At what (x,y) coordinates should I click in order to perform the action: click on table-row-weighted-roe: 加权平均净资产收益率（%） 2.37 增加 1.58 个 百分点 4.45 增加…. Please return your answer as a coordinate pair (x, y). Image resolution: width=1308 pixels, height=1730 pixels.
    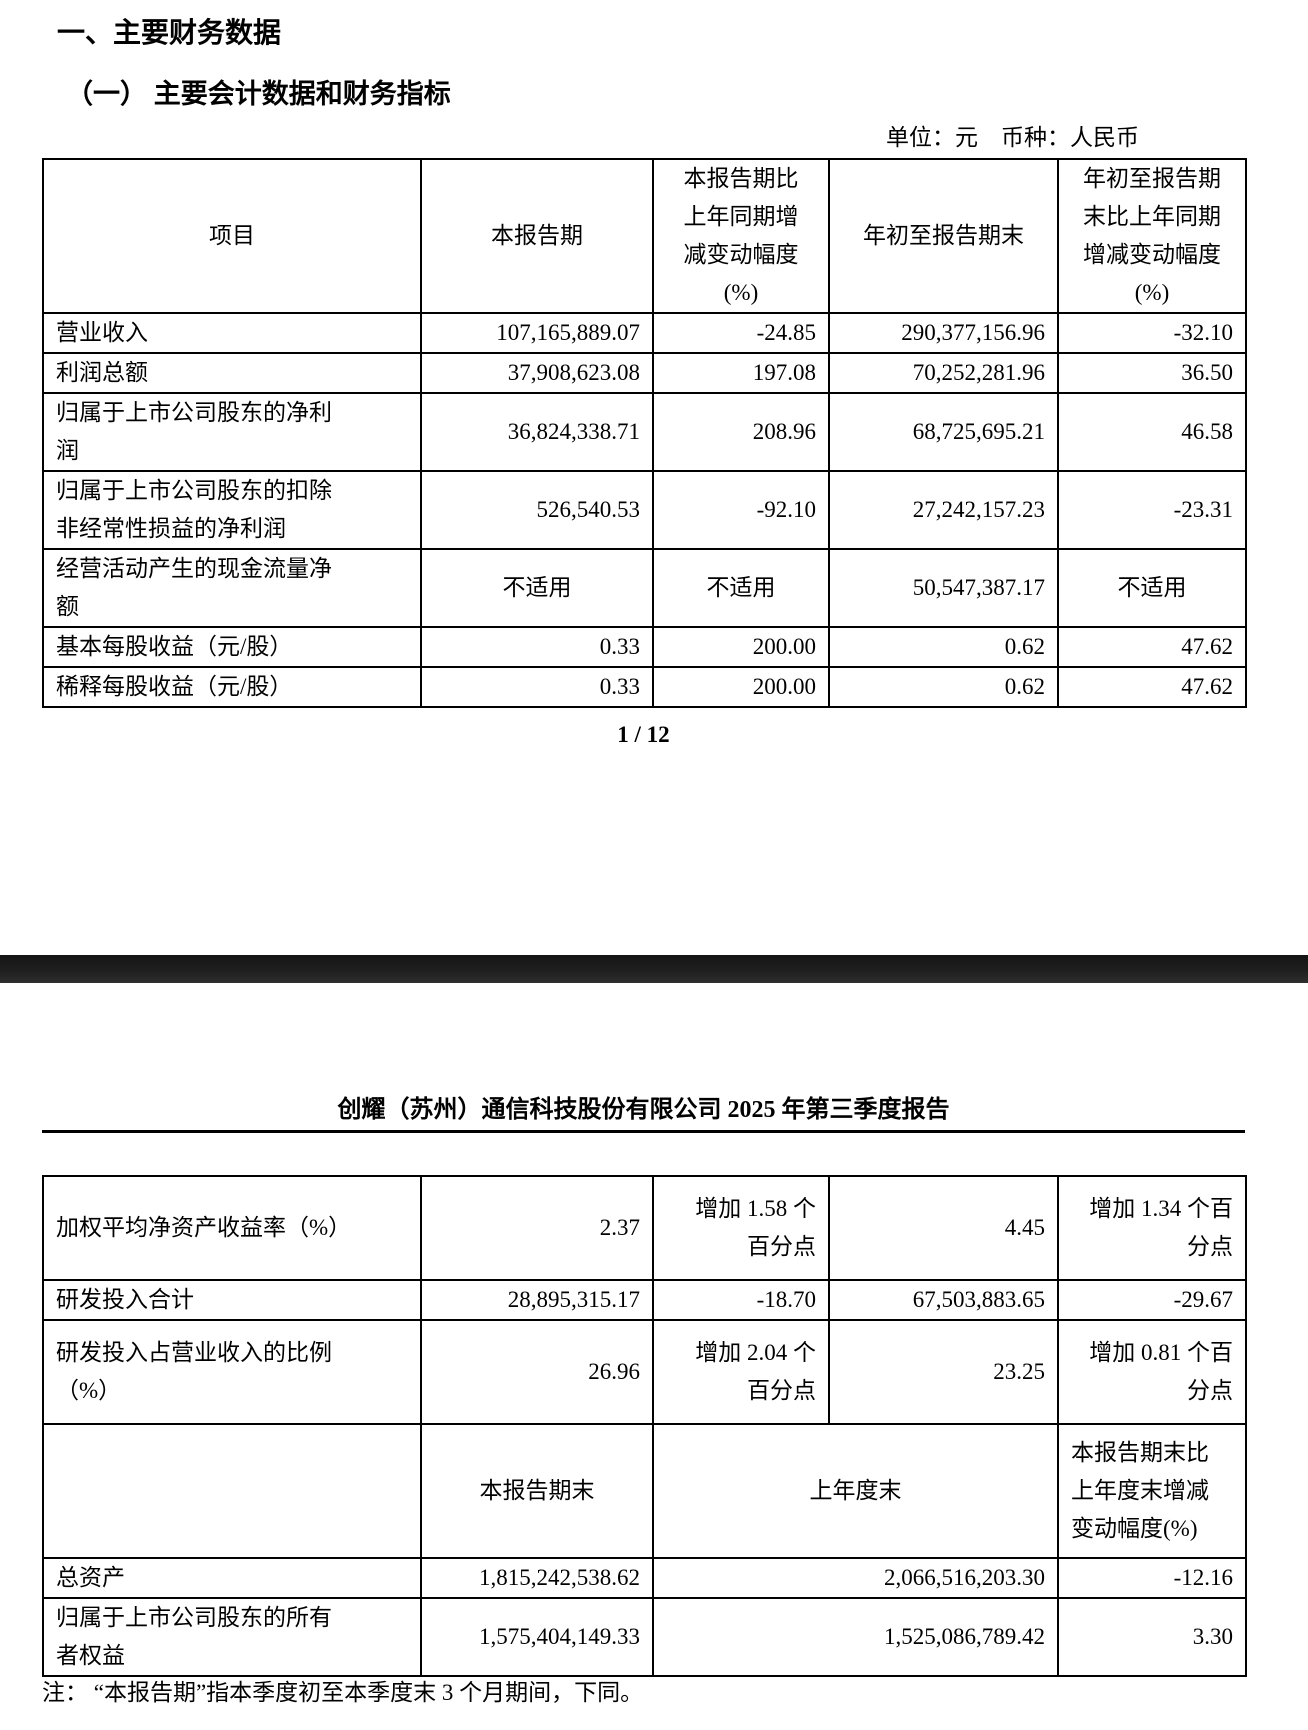
    Looking at the image, I should click on (644, 1228).